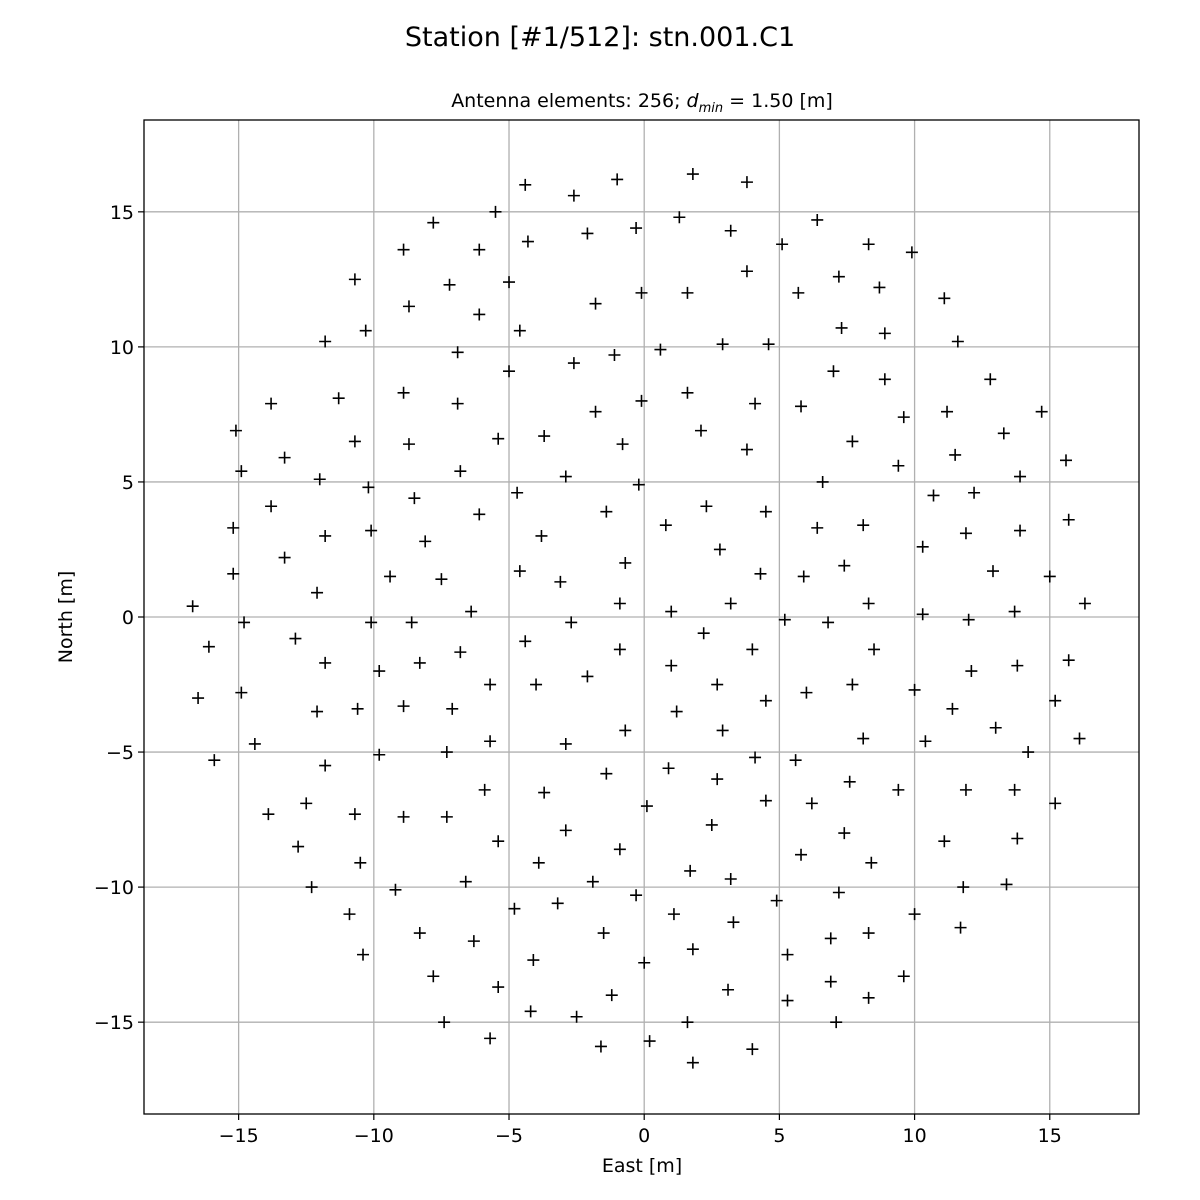 Image resolution: width=1200 pixels, height=1200 pixels. I want to click on y-tick-label: −10, so click(114, 888).